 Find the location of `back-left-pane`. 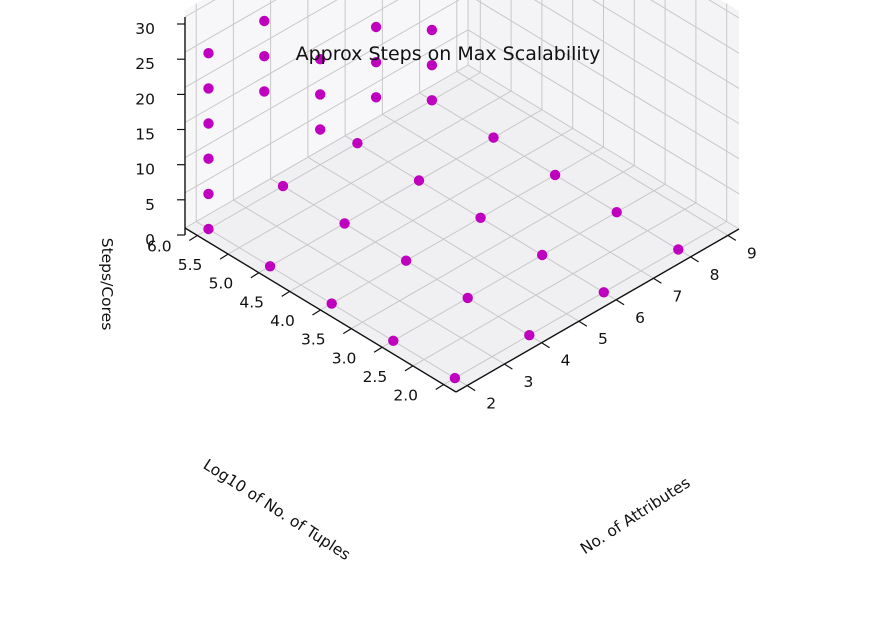

back-left-pane is located at coordinates (326, 114).